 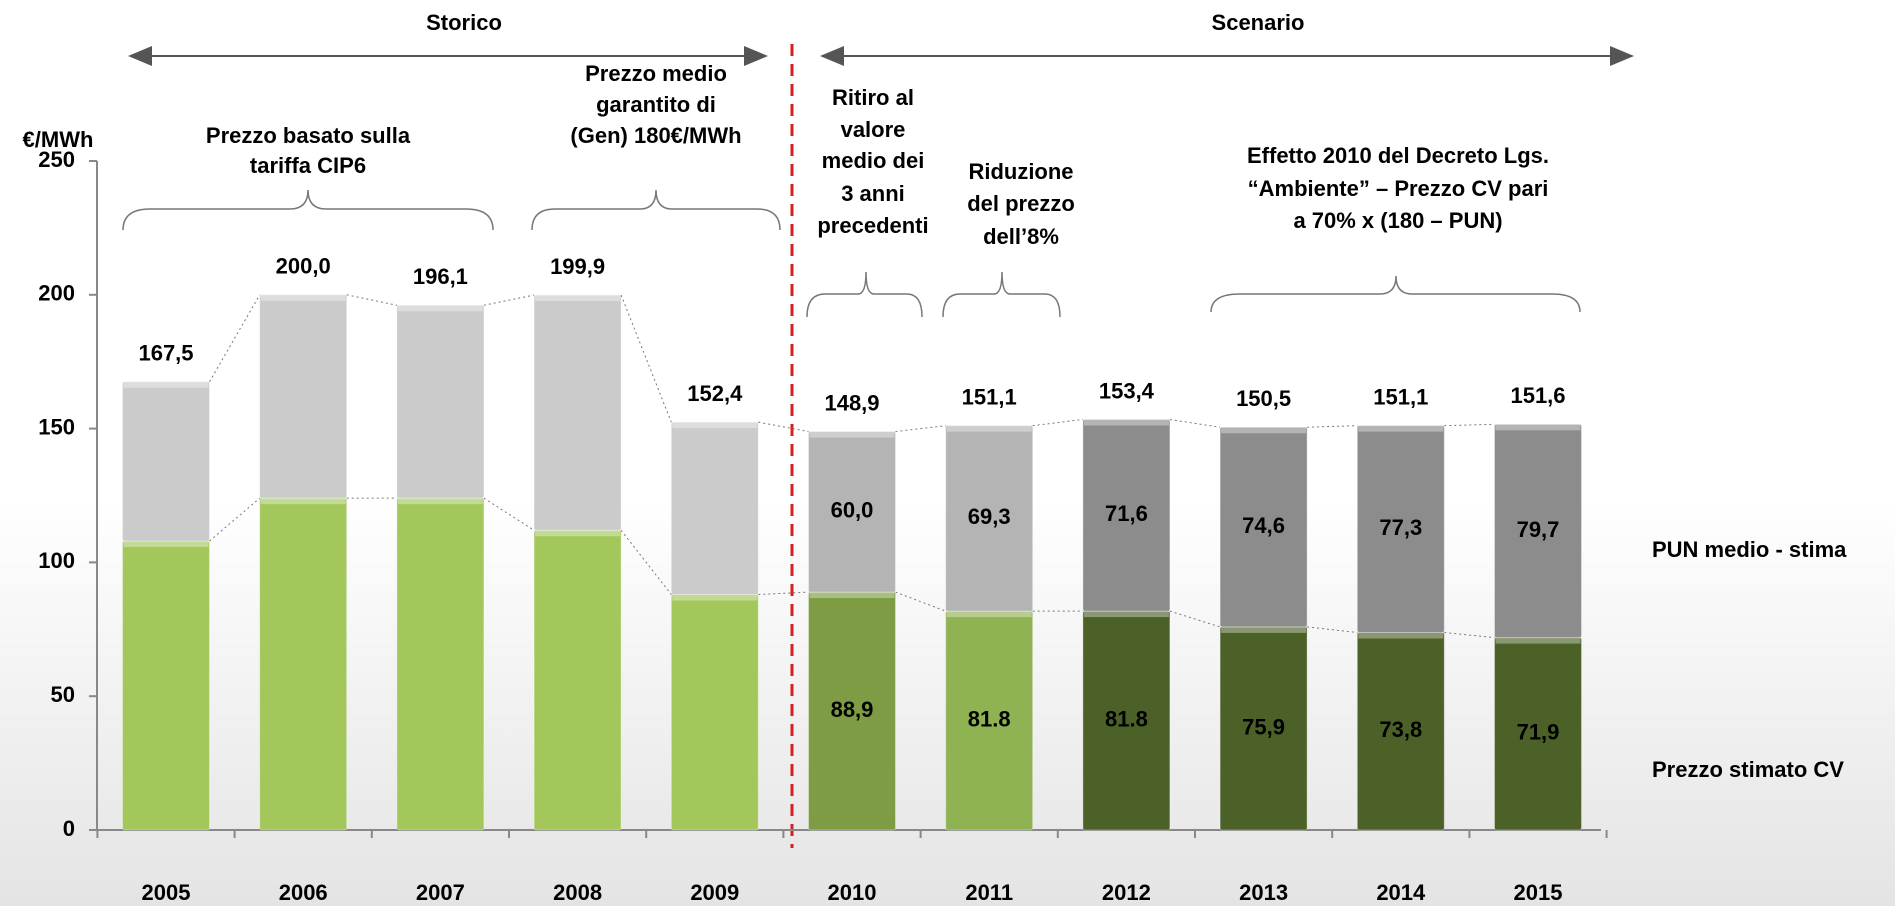 I want to click on x-tick-label: 2015, so click(x=1538, y=892).